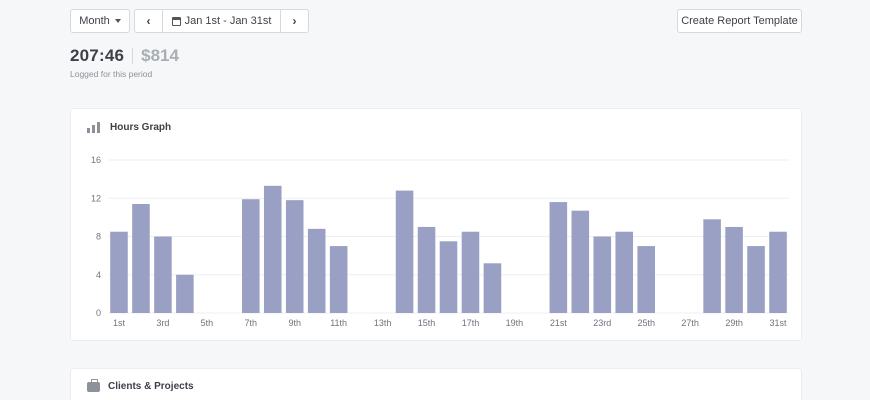  I want to click on bar-29th, so click(734, 269).